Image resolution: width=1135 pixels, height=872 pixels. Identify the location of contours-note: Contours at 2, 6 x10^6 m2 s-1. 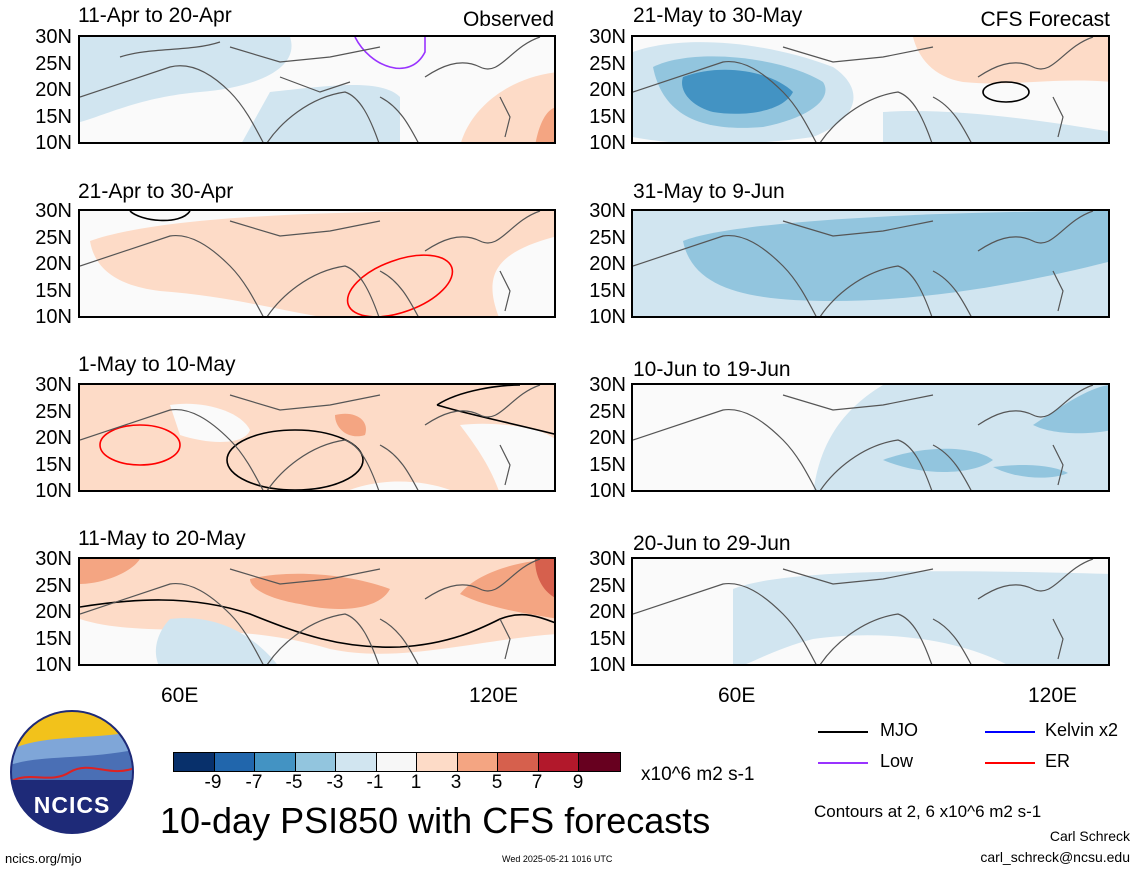
(928, 811).